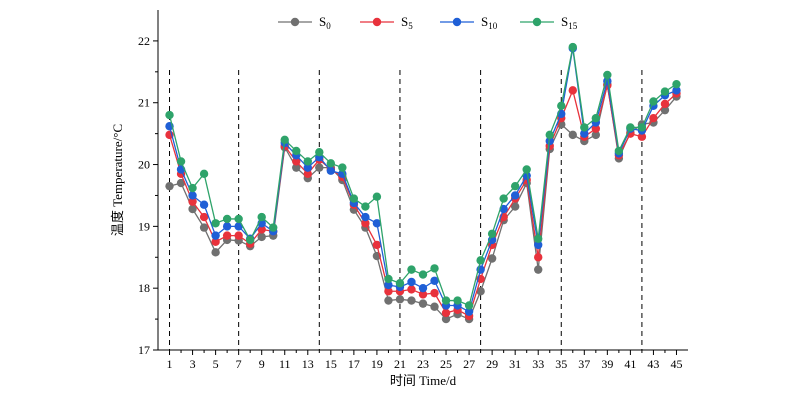 This screenshot has height=400, width=800. What do you see at coordinates (407, 22) in the screenshot?
I see `legend-label: S5` at bounding box center [407, 22].